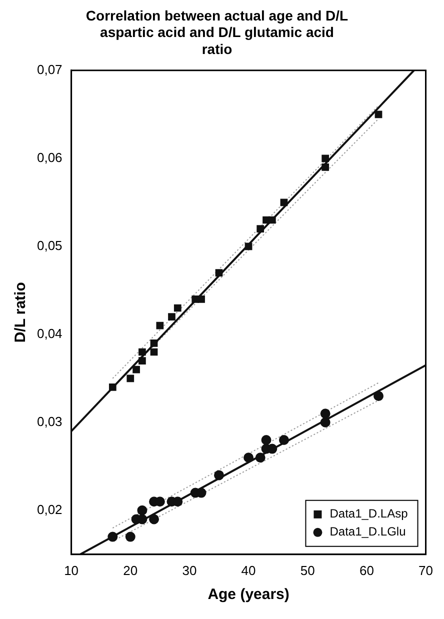  Describe the element at coordinates (217, 32) in the screenshot. I see `chart-title: Correlation between actual age and D/L aspartic acid and D/L glutamic acid ratio` at that location.